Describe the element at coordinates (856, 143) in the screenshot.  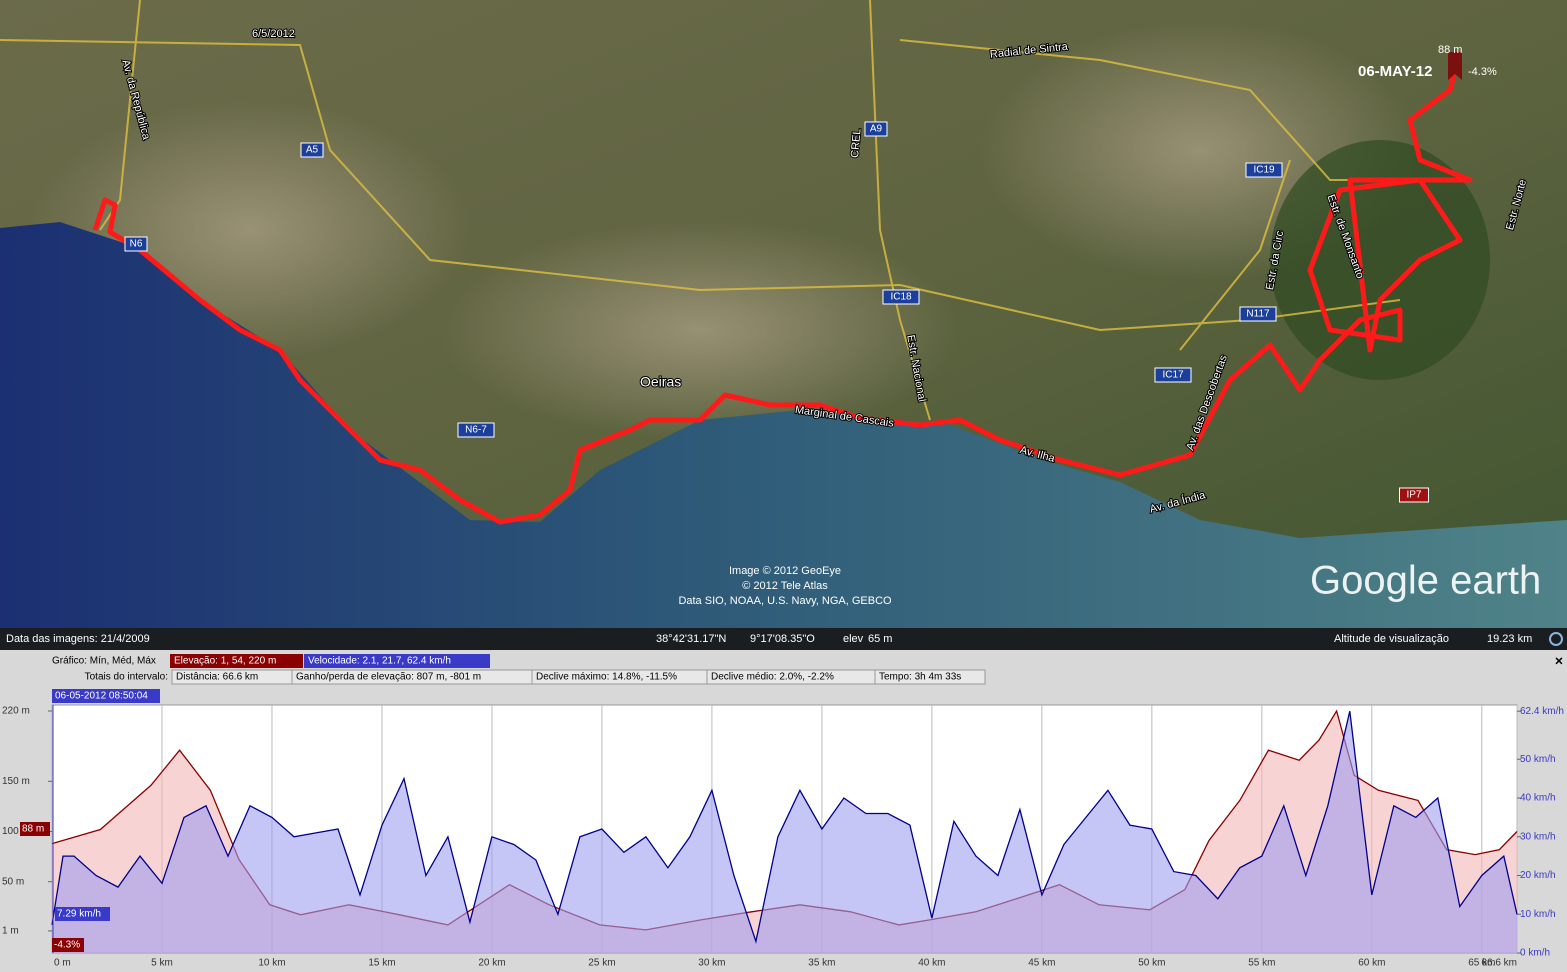
I see `street-label: CREL` at that location.